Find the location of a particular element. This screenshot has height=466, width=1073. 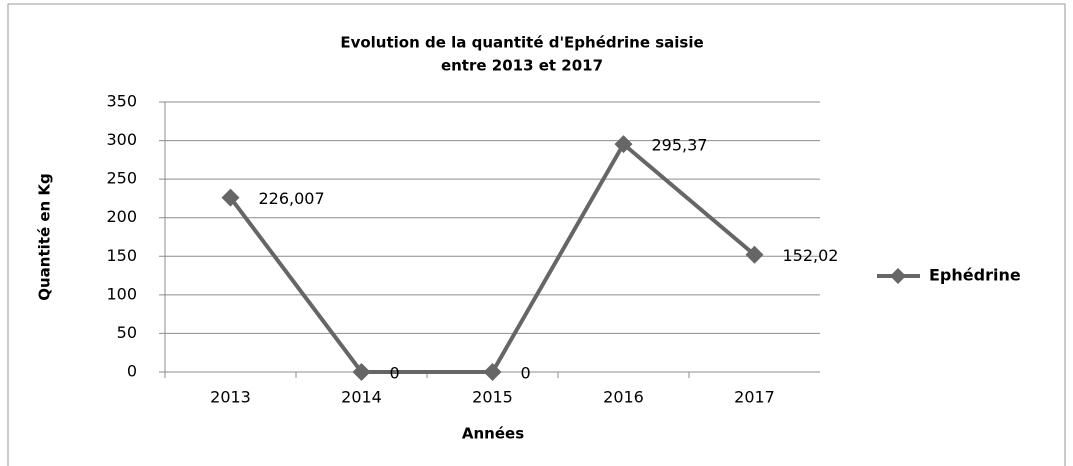

x-axis-title: Années is located at coordinates (493, 434).